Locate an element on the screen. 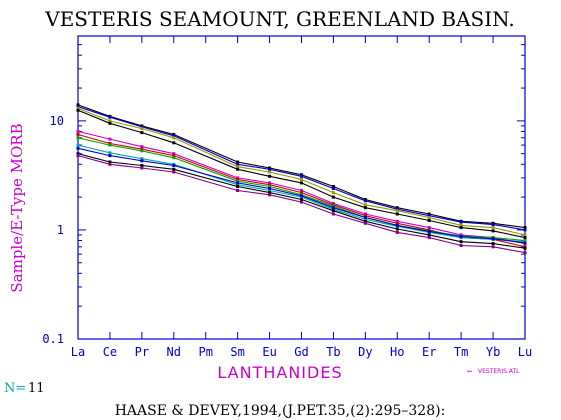  x-tick-label: Tm is located at coordinates (461, 352).